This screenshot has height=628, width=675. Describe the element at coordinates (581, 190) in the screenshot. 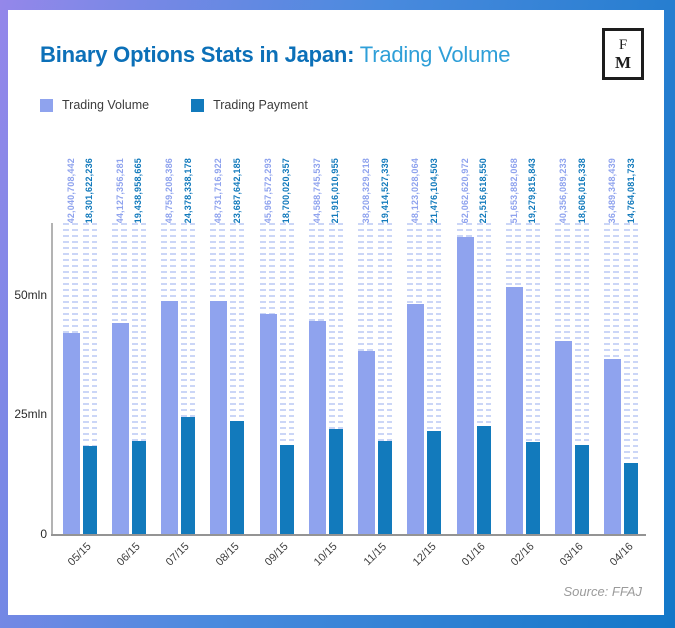

I see `value-label-payment: 18,606,016,338` at that location.